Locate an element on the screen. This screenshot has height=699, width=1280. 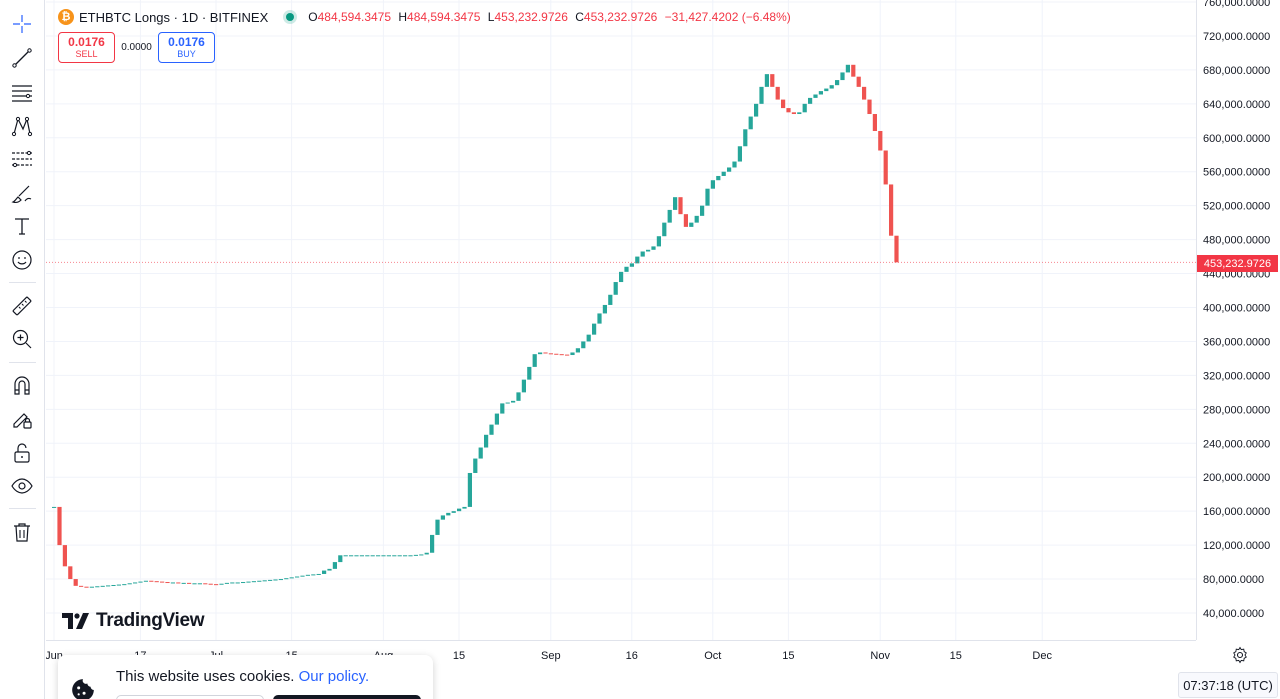
buy-button: 0.0176 BUY is located at coordinates (186, 47).